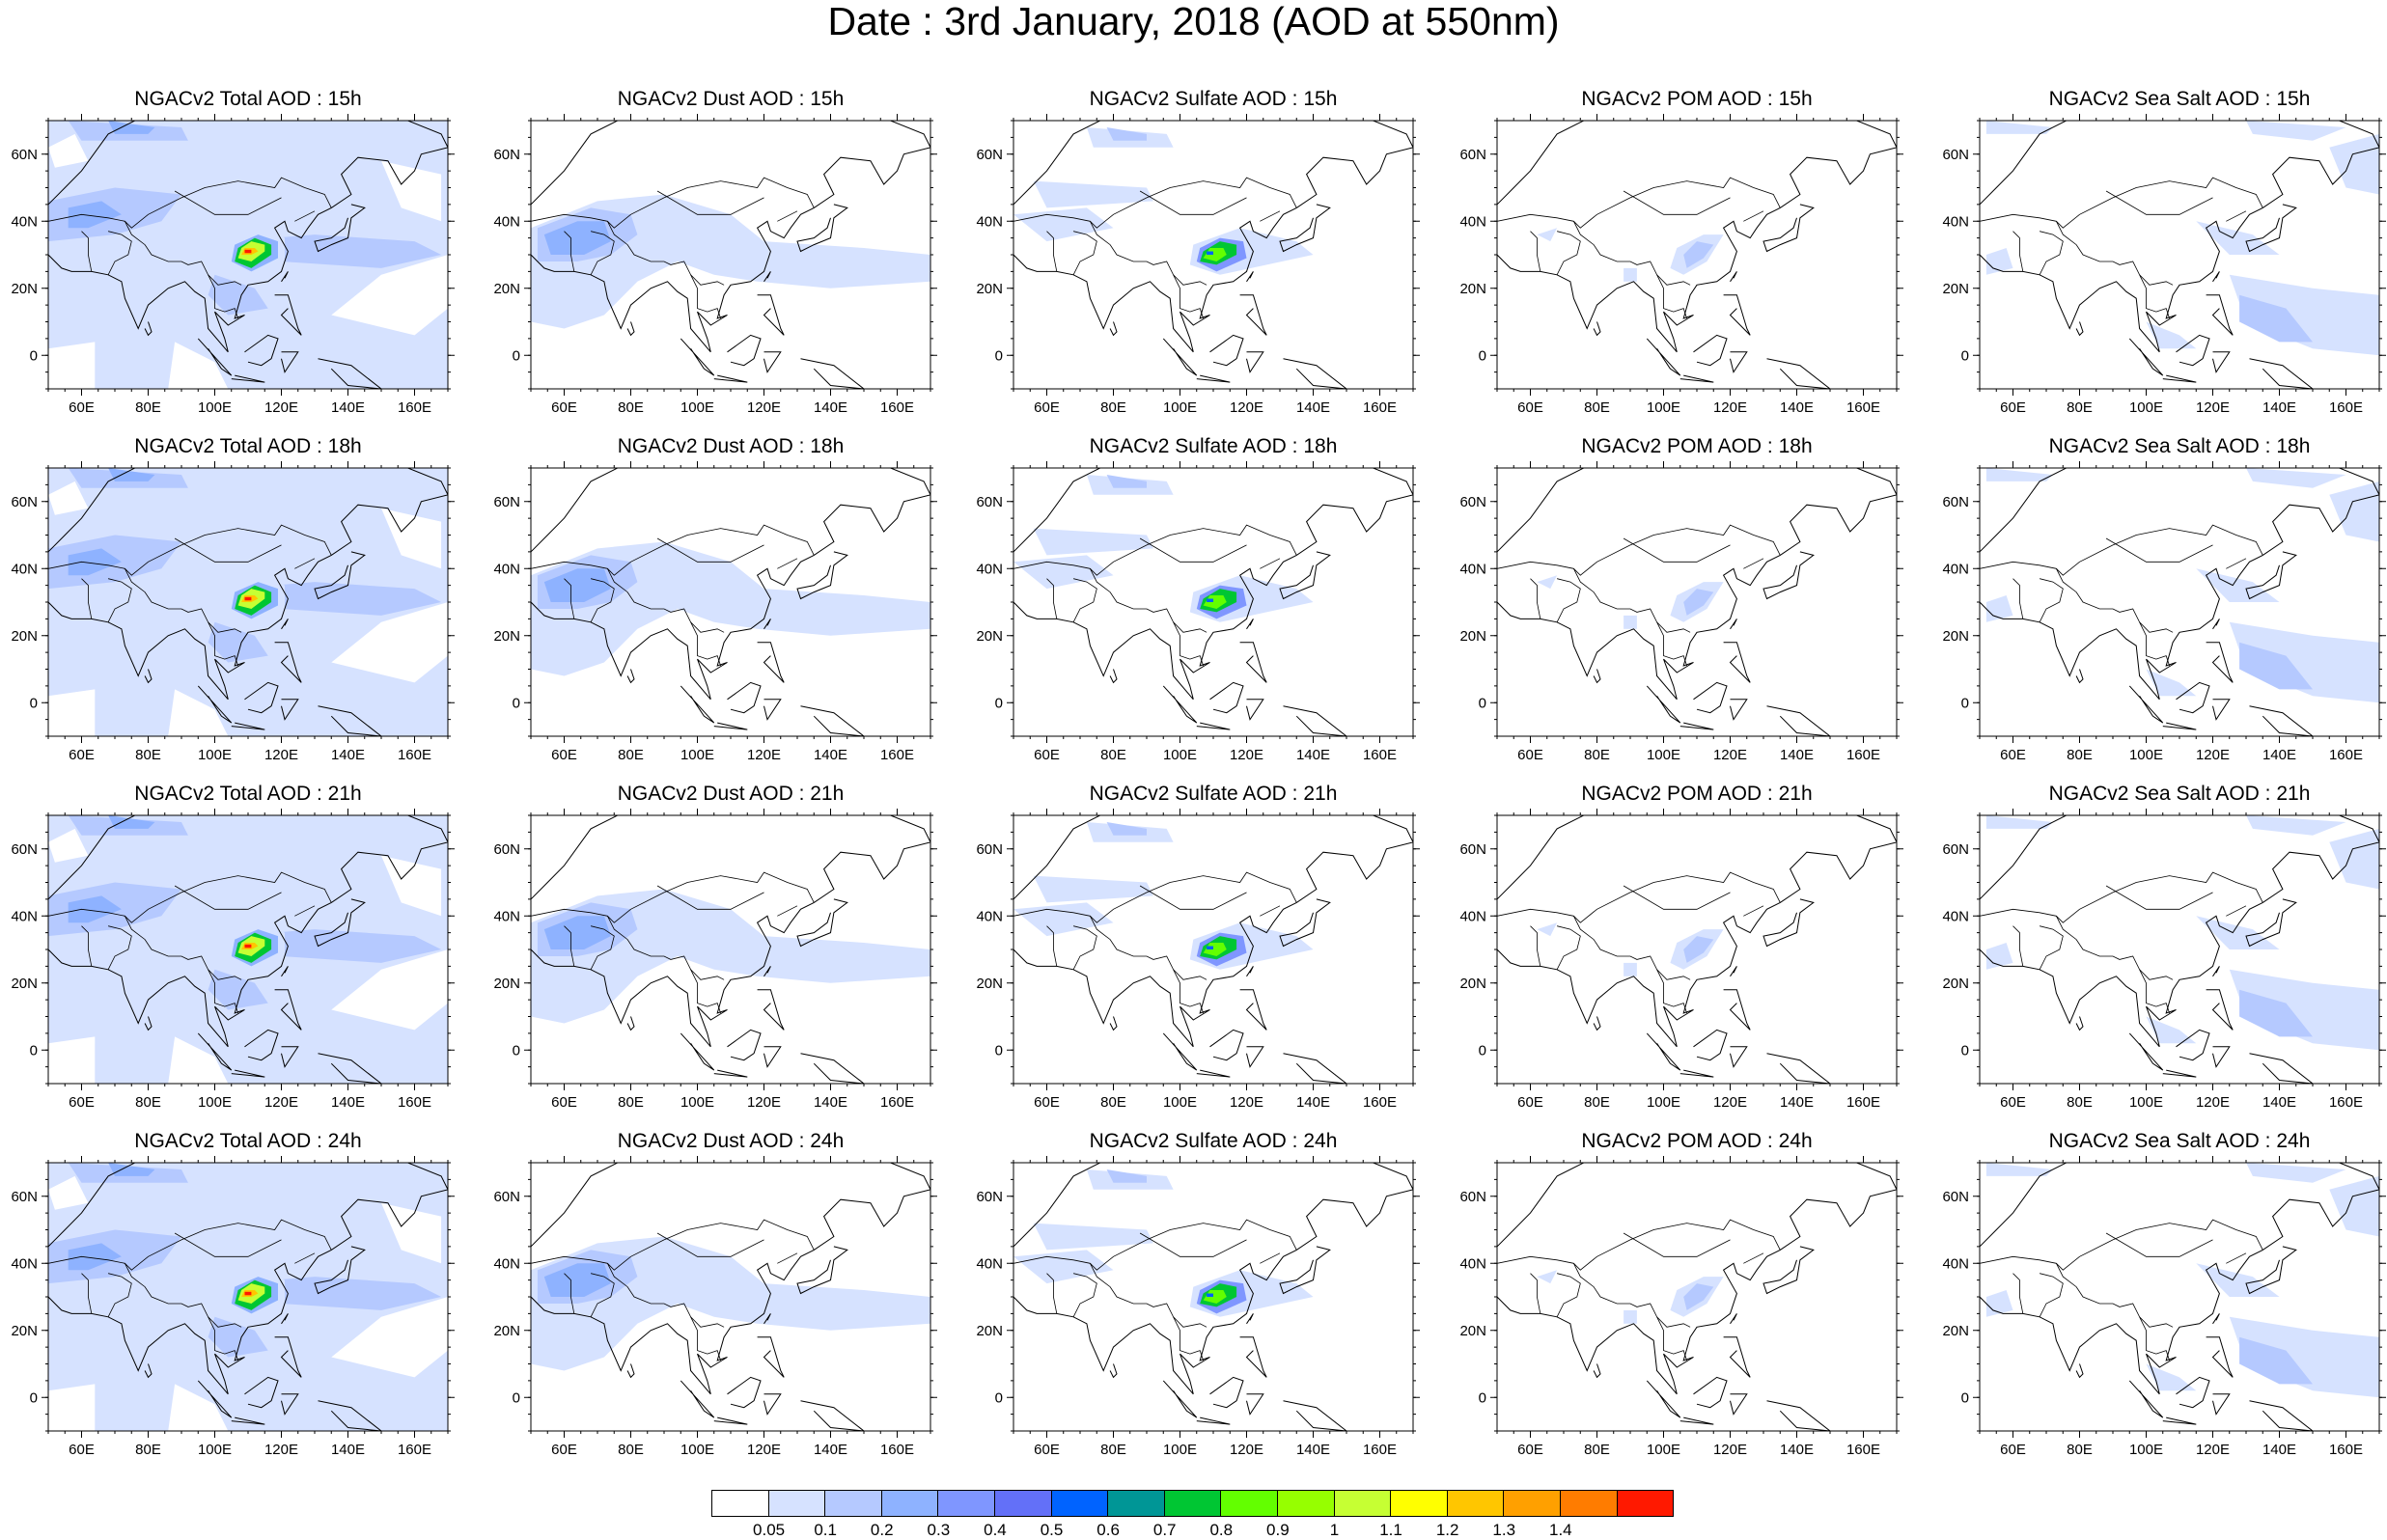 This screenshot has width=2387, height=1540. Describe the element at coordinates (1213, 794) in the screenshot. I see `panel-title: NGACv2 Sulfate AOD : 21h` at that location.